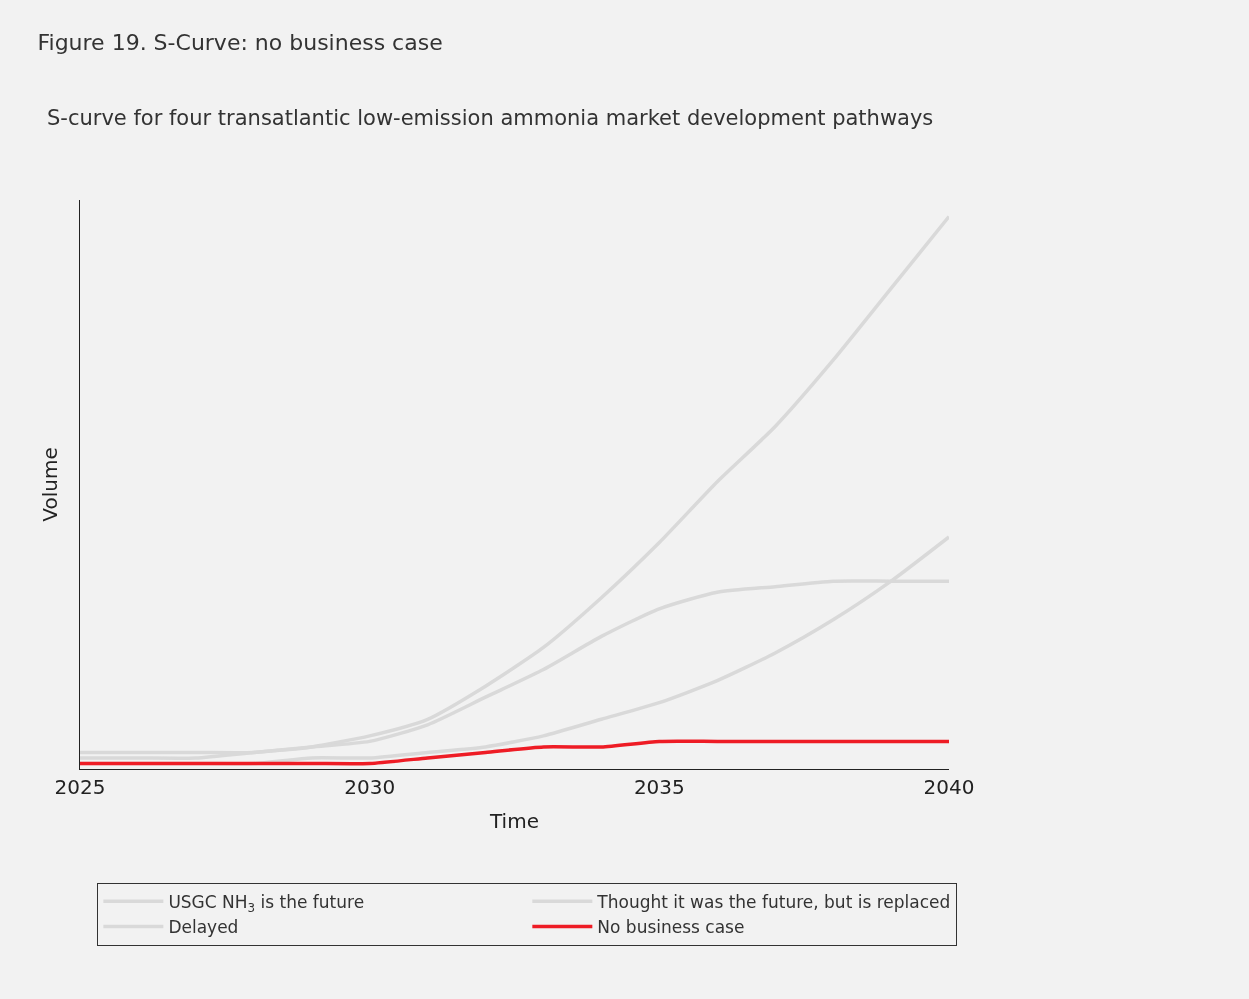 Image resolution: width=1249 pixels, height=999 pixels. Describe the element at coordinates (80, 787) in the screenshot. I see `x-tick-label: 2025` at that location.